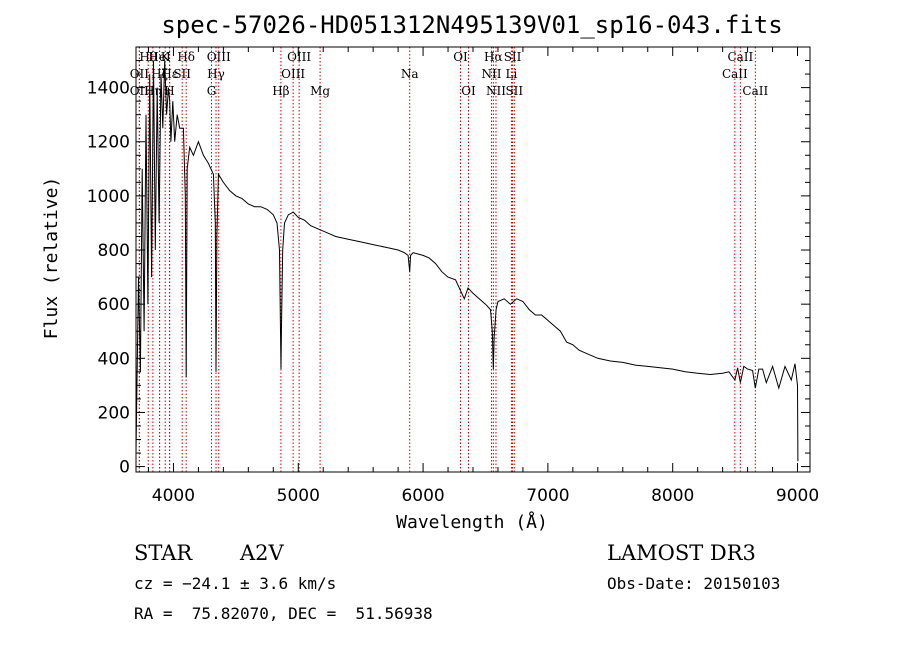 Image resolution: width=900 pixels, height=649 pixels. What do you see at coordinates (108, 197) in the screenshot?
I see `y-tick-label: 1000` at bounding box center [108, 197].